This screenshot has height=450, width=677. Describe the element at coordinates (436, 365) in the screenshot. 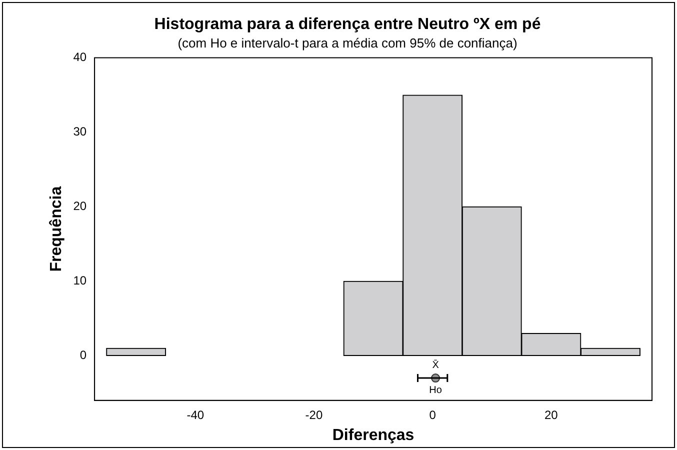

I see `annotation: X̄` at that location.